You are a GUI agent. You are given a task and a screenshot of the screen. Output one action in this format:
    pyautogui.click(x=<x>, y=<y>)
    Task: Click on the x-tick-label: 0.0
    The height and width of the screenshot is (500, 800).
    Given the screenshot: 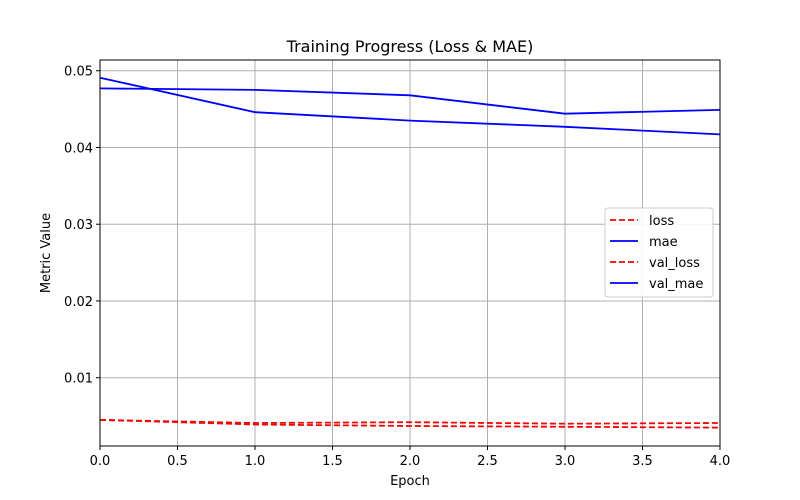 What is the action you would take?
    pyautogui.click(x=100, y=461)
    